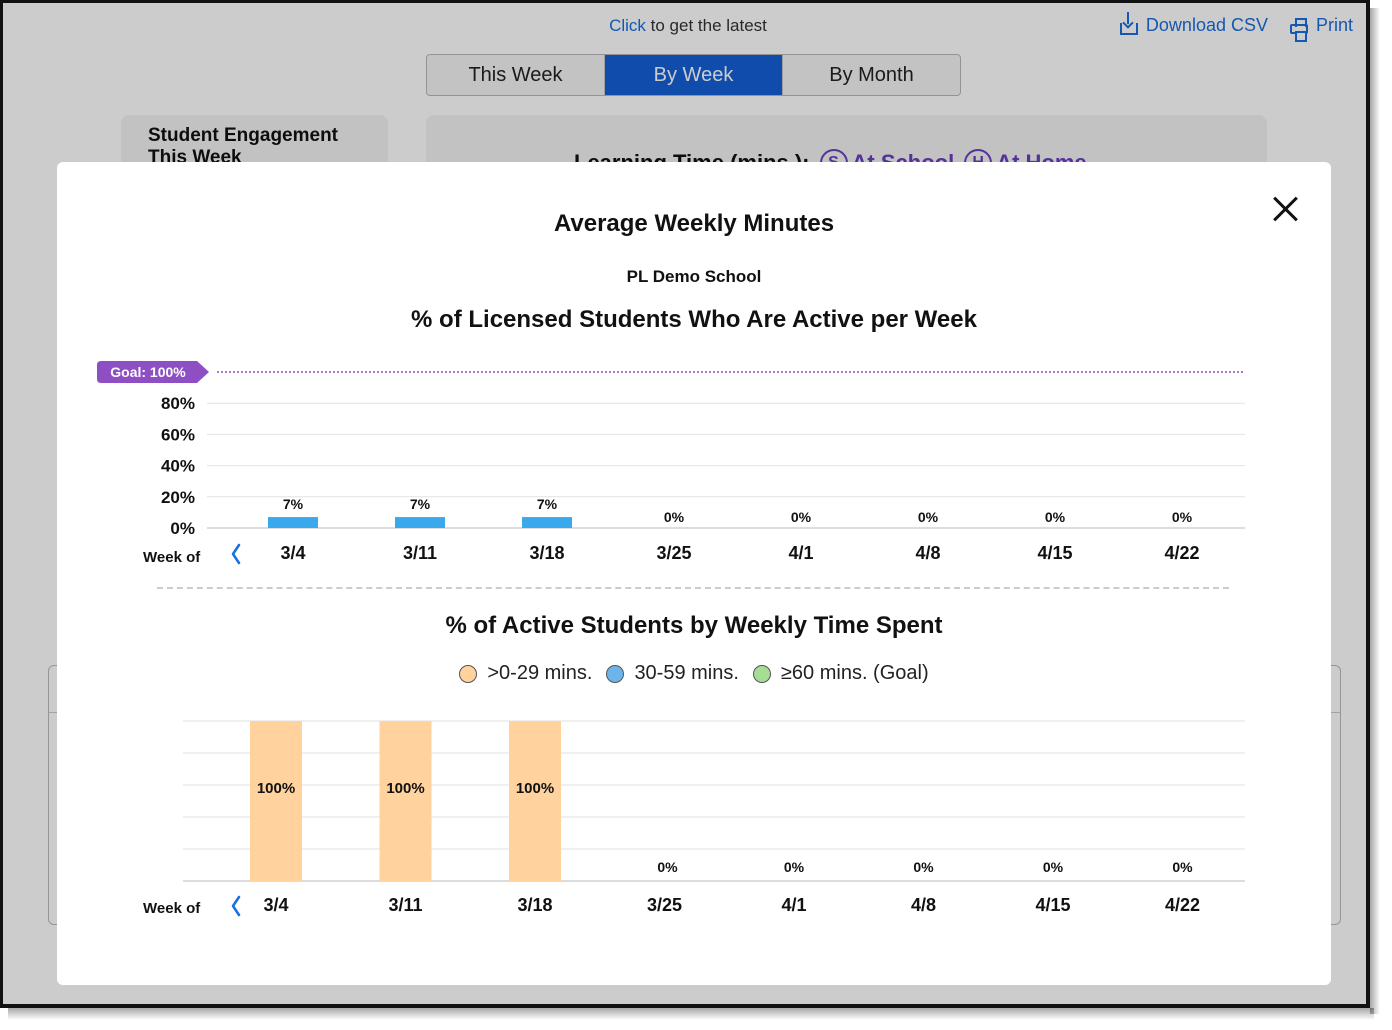 This screenshot has width=1392, height=1030. Describe the element at coordinates (178, 466) in the screenshot. I see `y-tick-label: 40%` at that location.